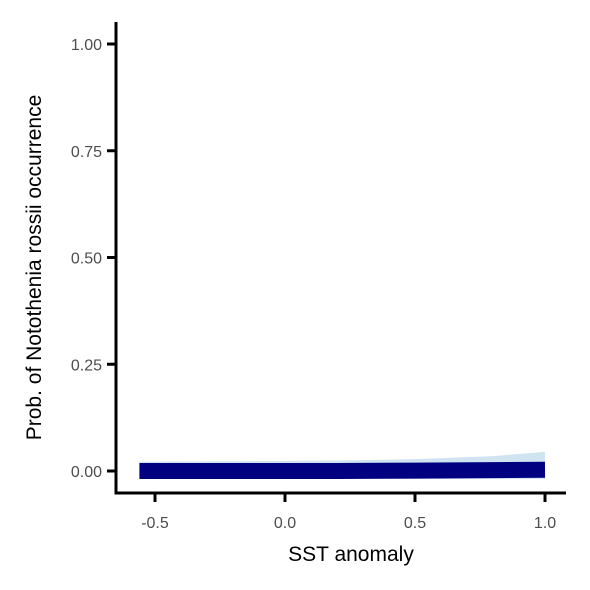 The height and width of the screenshot is (590, 590). Describe the element at coordinates (348, 512) in the screenshot. I see `x-axis-ticks: -0.5 0.0 0.5 1.0` at that location.